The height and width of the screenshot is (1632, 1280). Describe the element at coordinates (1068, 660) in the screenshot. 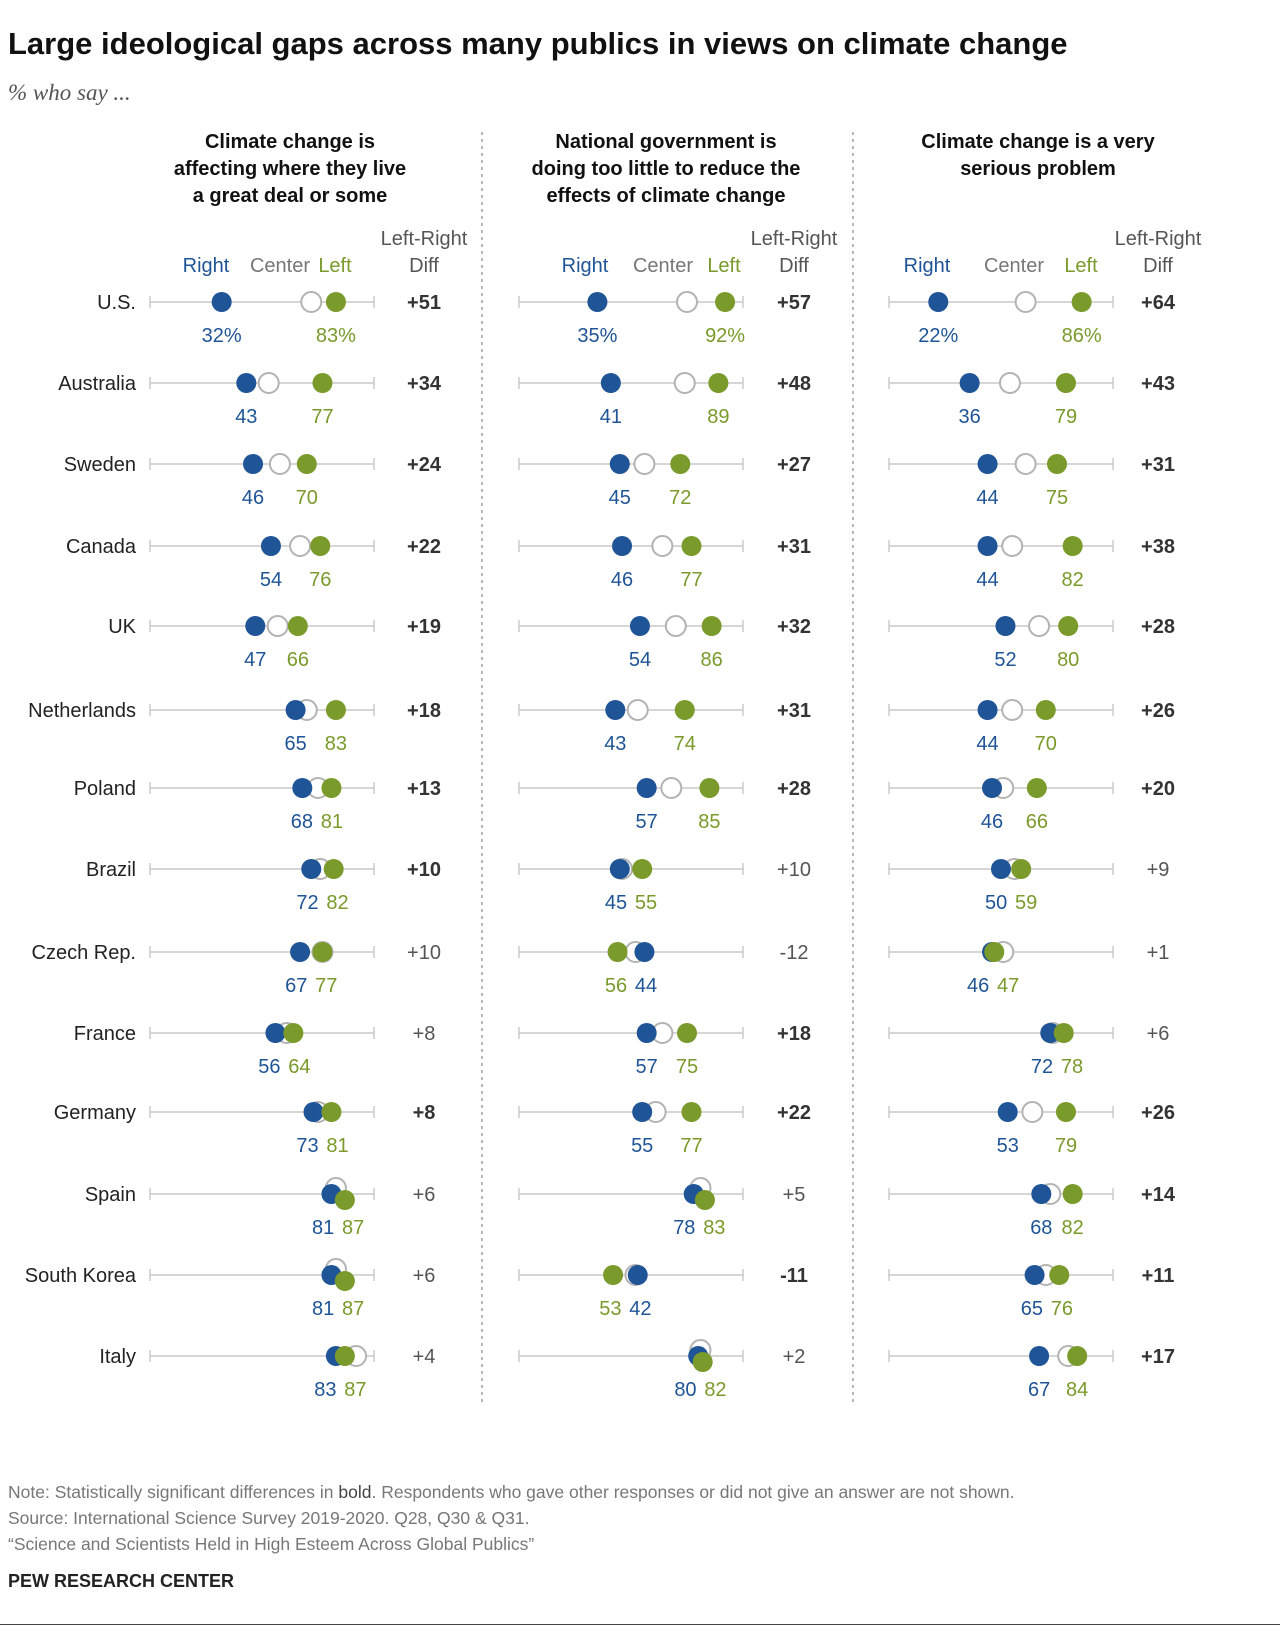

I see `value-label-left: 80` at that location.